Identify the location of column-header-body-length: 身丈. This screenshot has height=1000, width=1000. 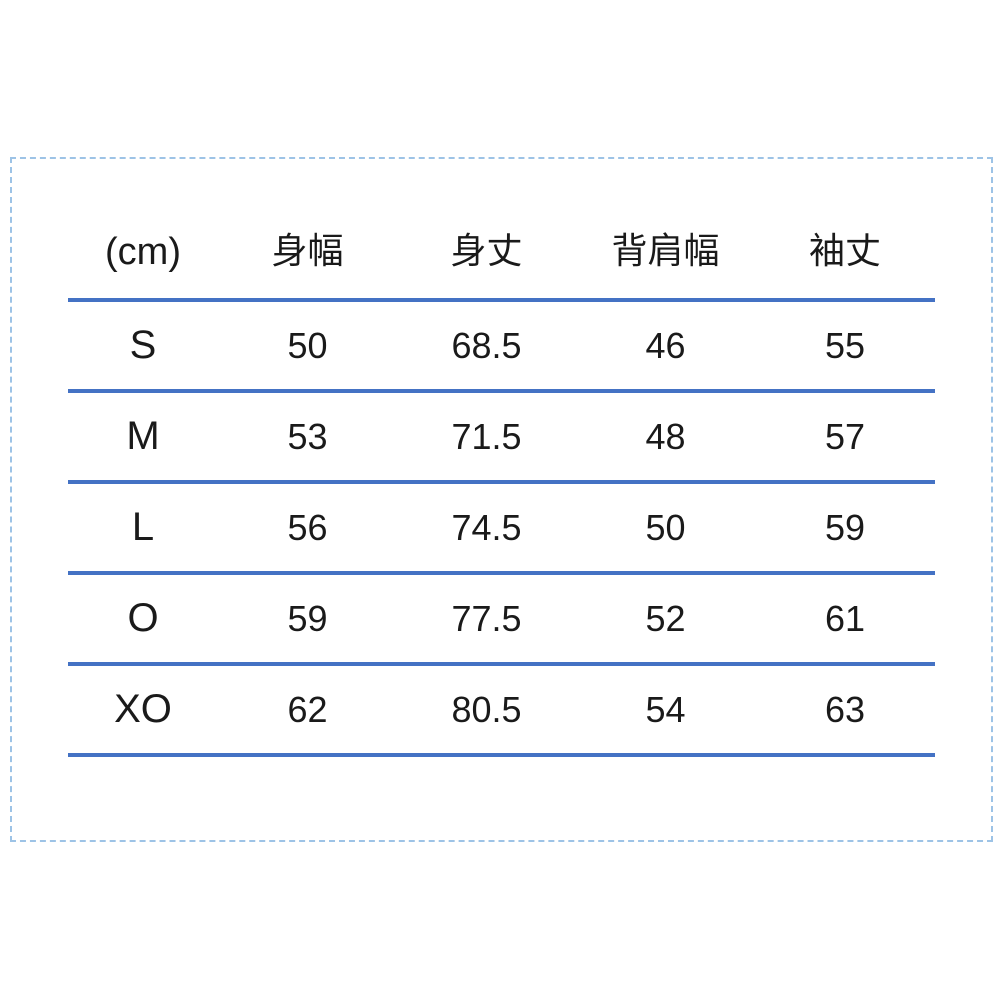
(486, 229).